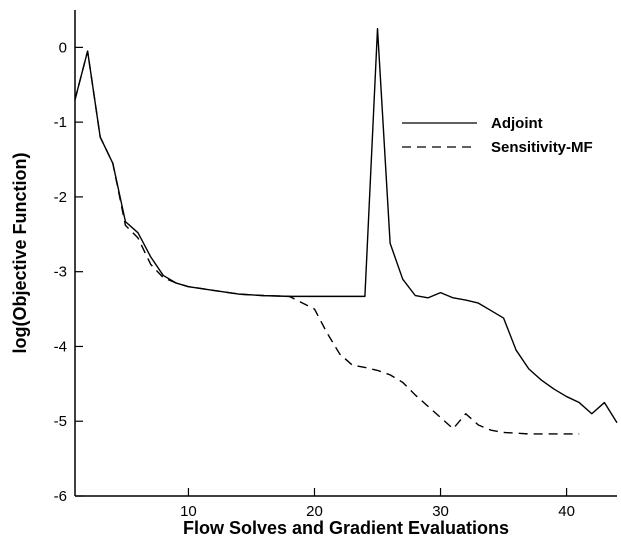 The image size is (621, 544). I want to click on y-tick-label: -3, so click(60, 272).